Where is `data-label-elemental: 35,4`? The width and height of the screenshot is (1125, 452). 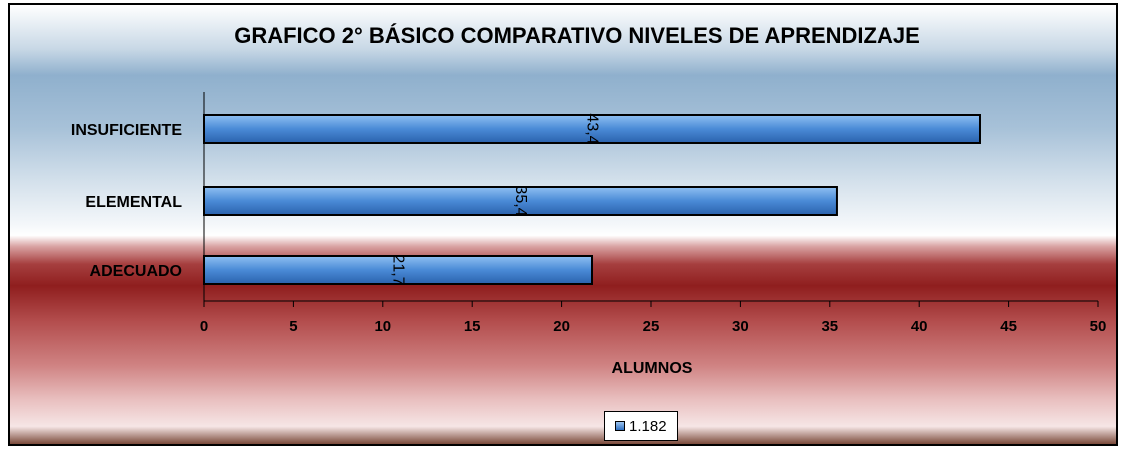
data-label-elemental: 35,4 is located at coordinates (520, 200).